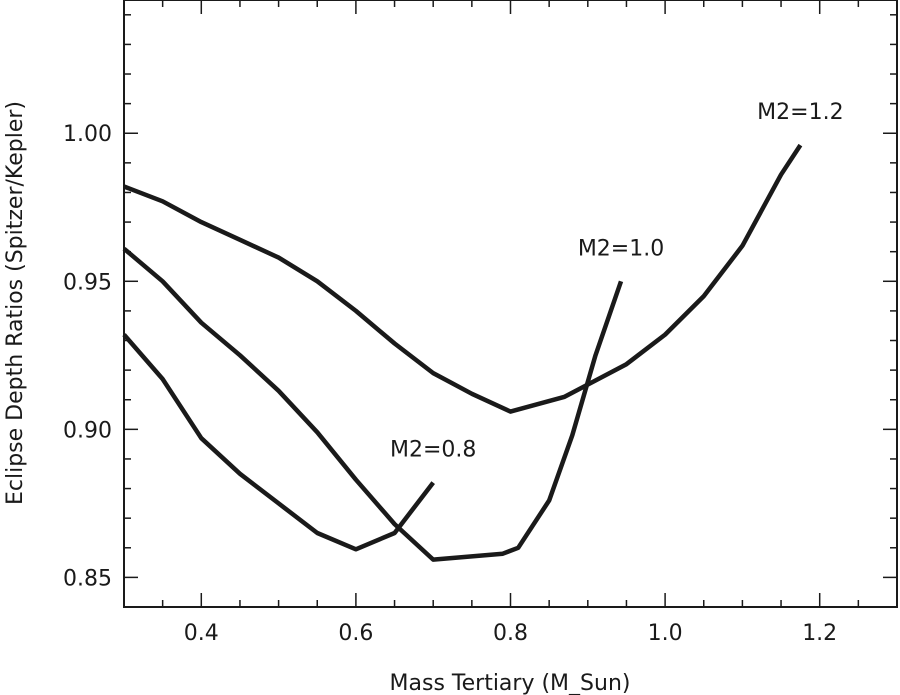 The image size is (900, 695). What do you see at coordinates (665, 633) in the screenshot?
I see `x-tick-label: 1.0` at bounding box center [665, 633].